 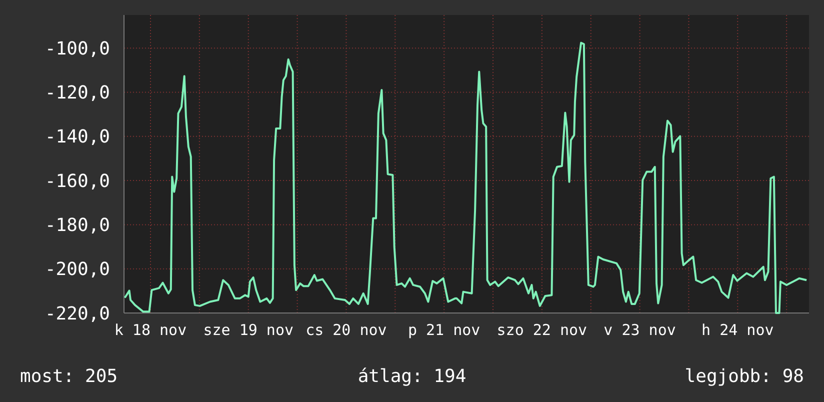 What do you see at coordinates (150, 330) in the screenshot?
I see `x-tick-label: k 18 nov` at bounding box center [150, 330].